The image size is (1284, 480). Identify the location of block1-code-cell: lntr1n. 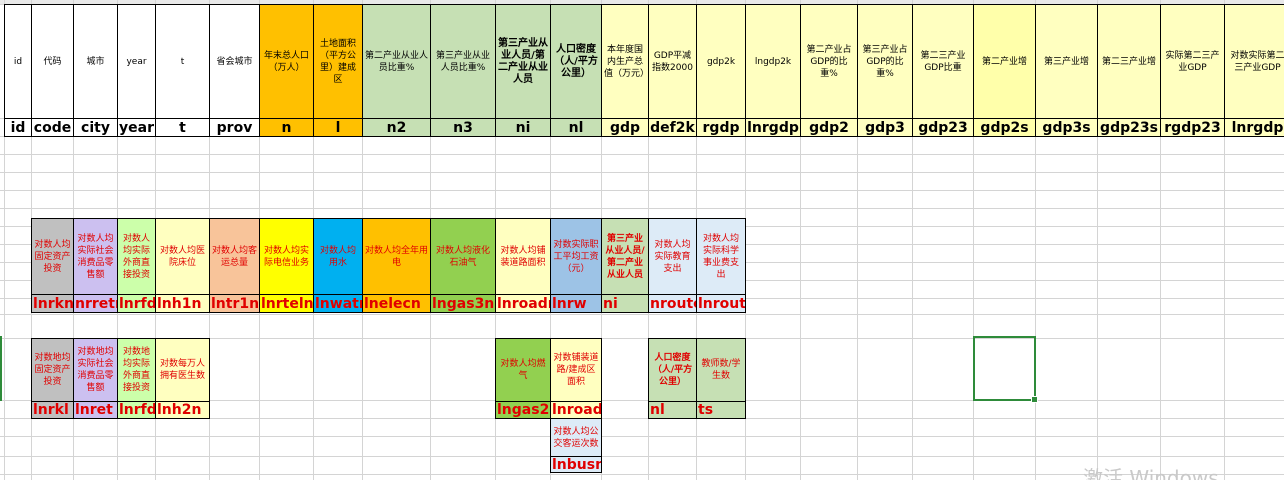
(234, 303).